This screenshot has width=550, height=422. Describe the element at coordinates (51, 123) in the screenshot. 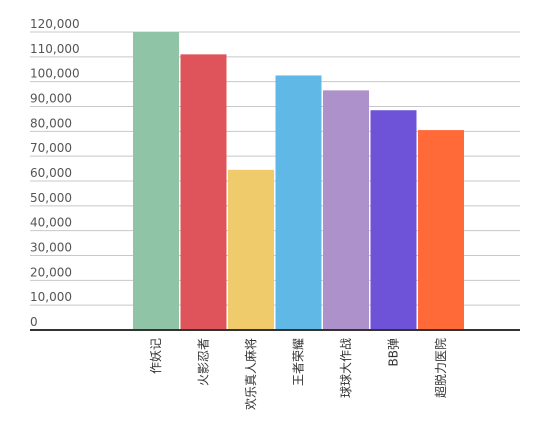

I see `y-tick-label: 80,000` at that location.